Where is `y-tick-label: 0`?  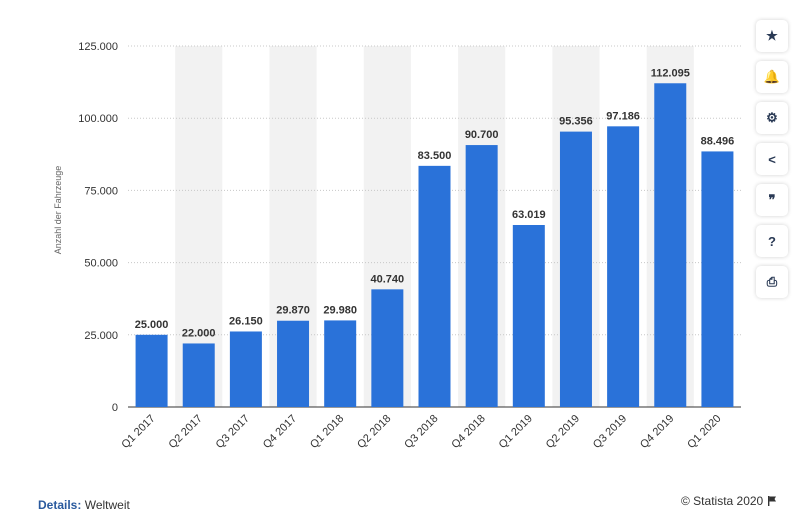
y-tick-label: 0 is located at coordinates (115, 408).